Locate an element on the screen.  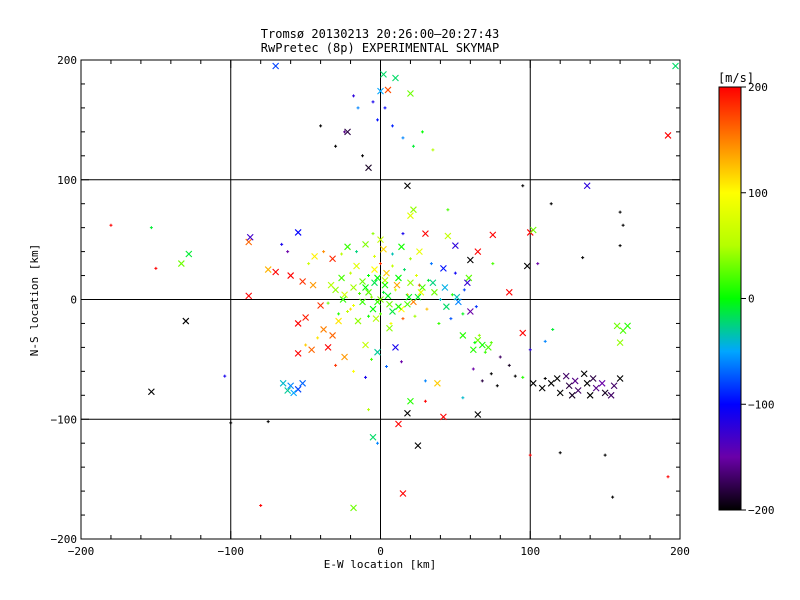
colorbar-tick-label: −100 is located at coordinates (761, 404).